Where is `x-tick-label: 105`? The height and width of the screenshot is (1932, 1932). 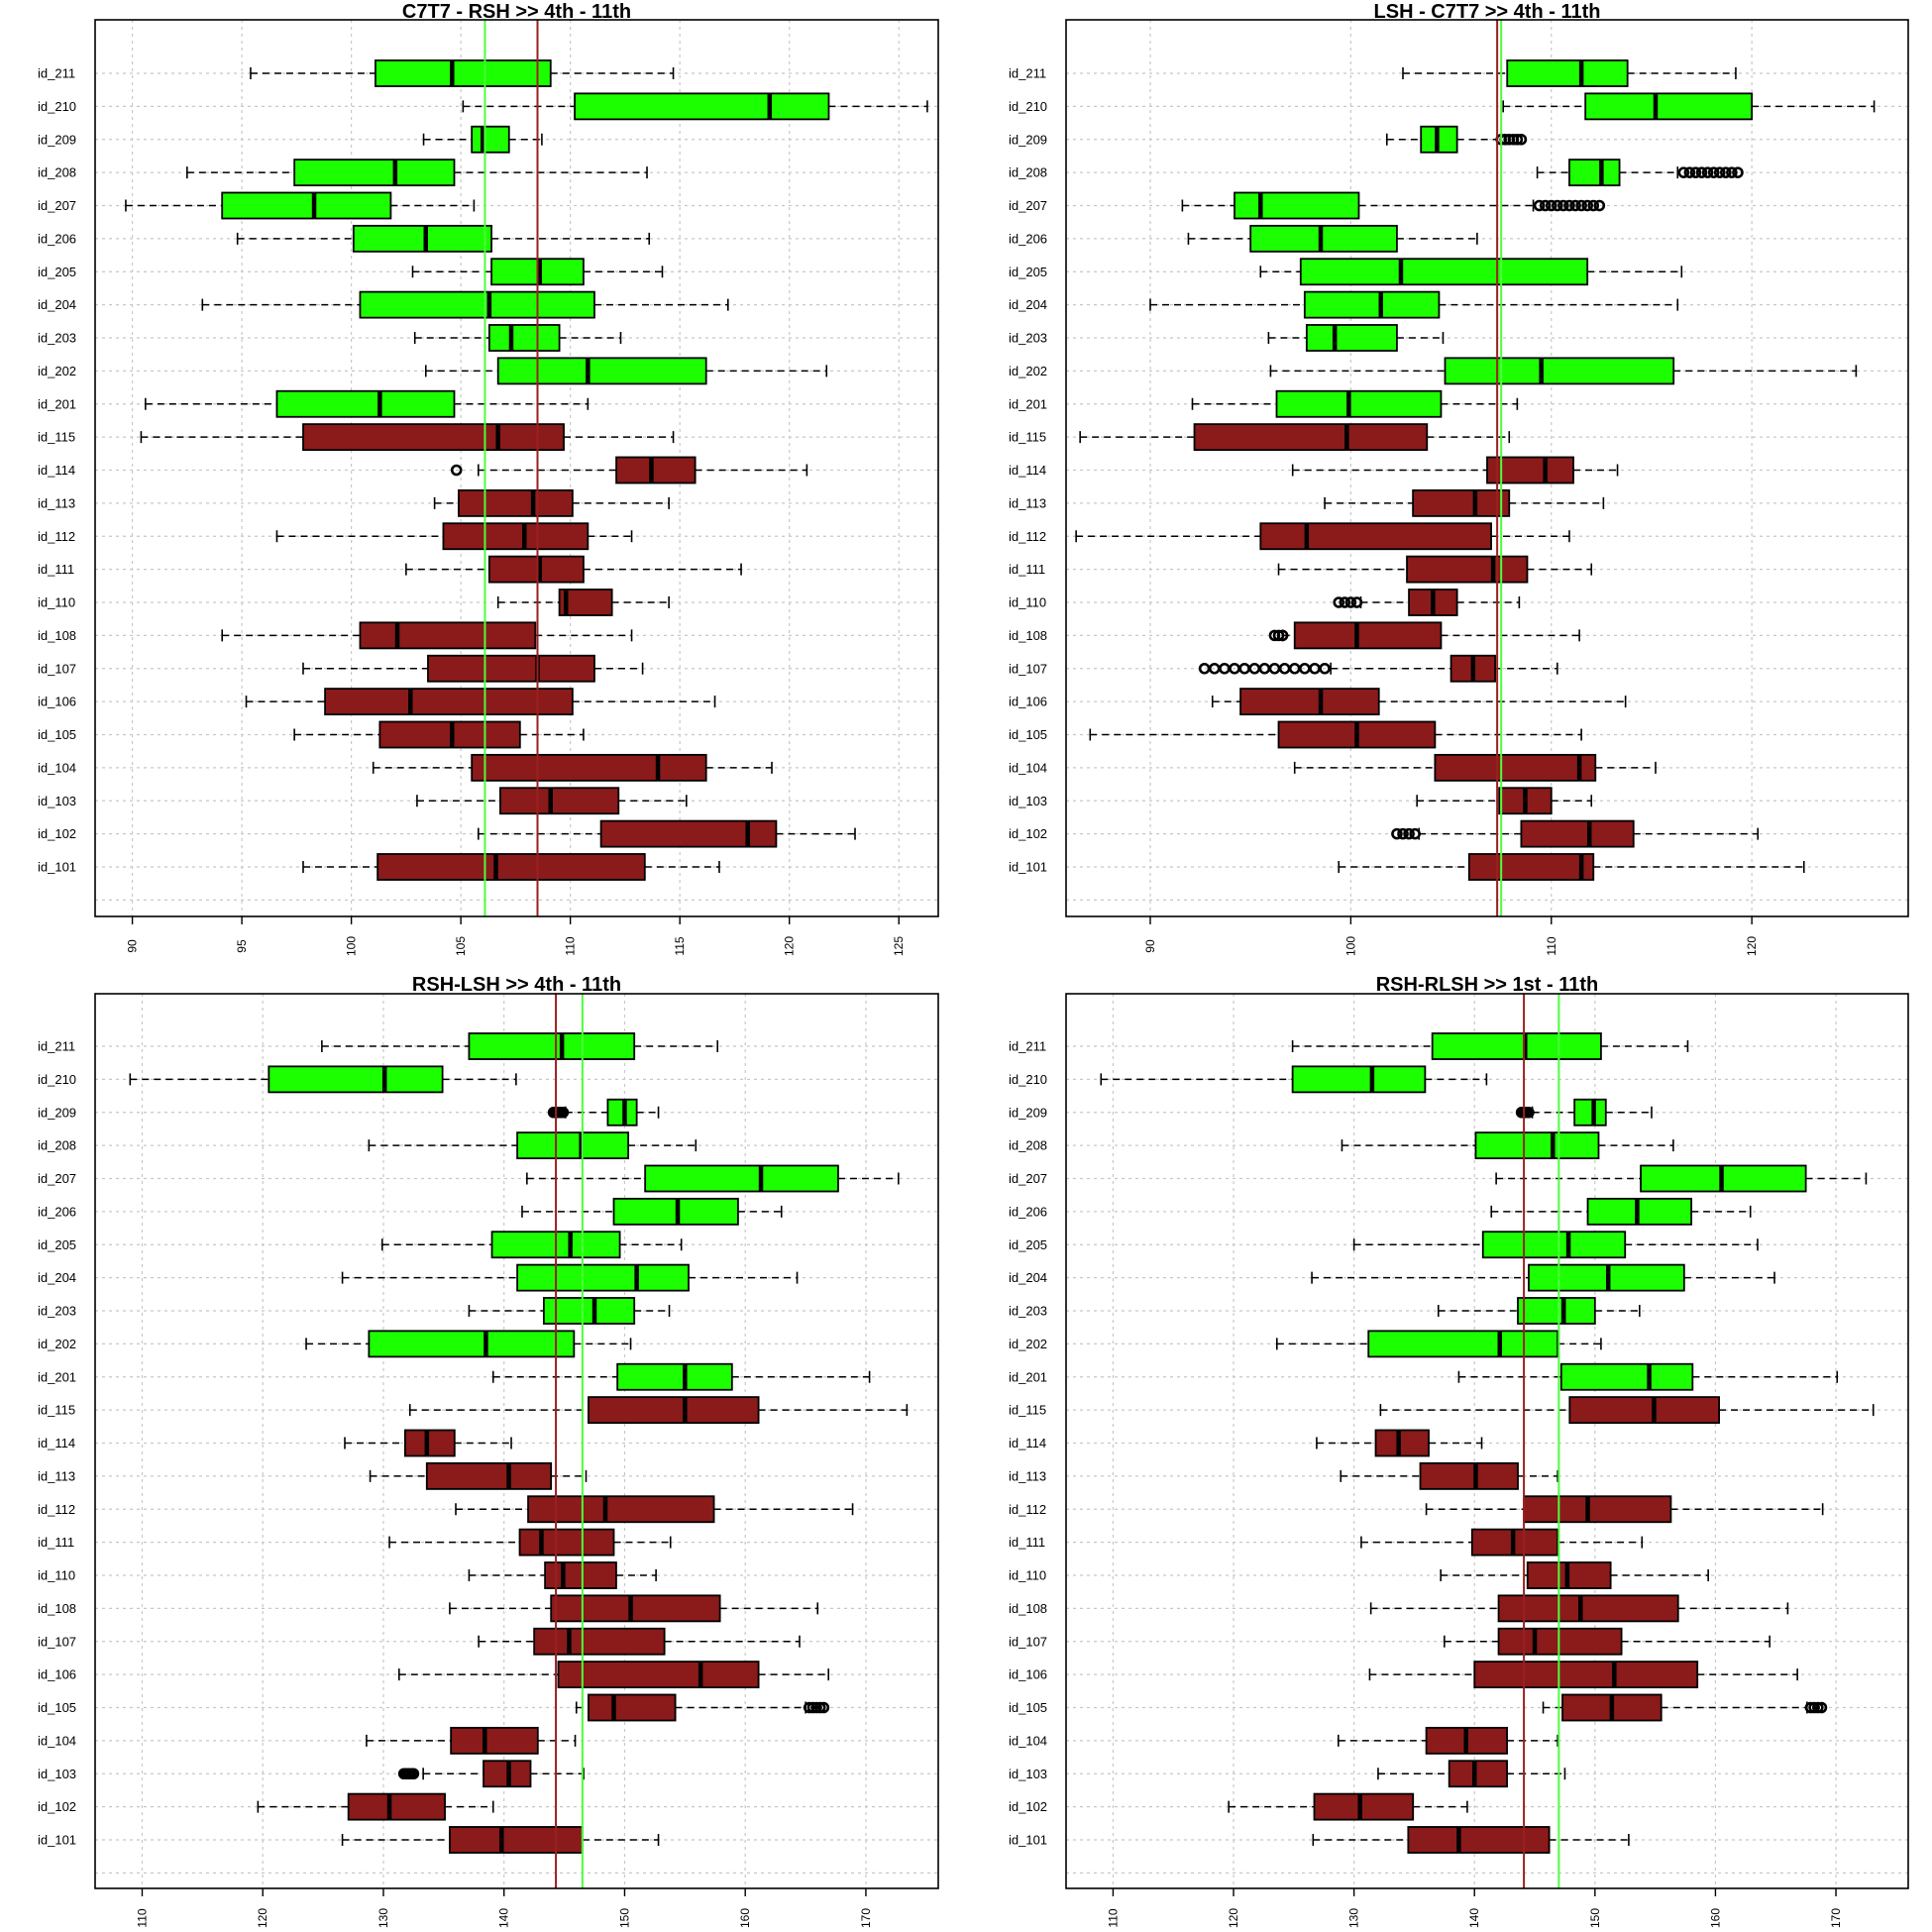
x-tick-label: 105 is located at coordinates (461, 946).